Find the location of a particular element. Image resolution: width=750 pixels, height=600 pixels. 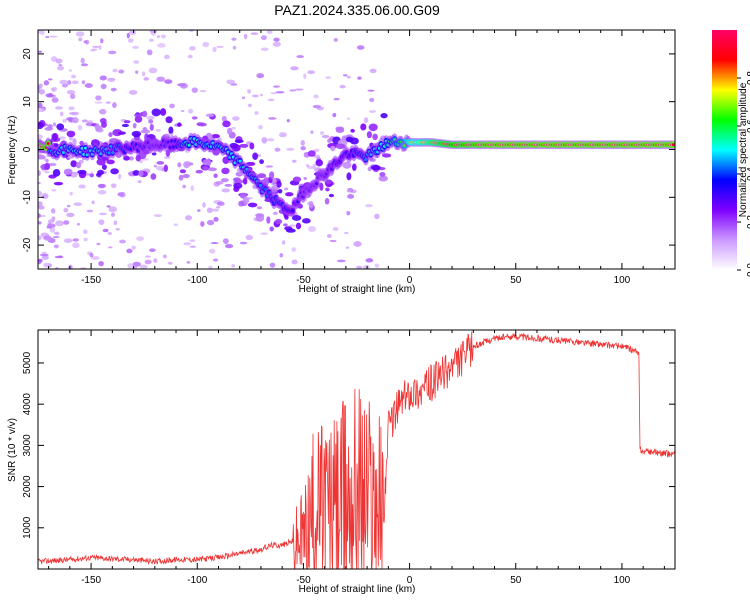

colorbar-tick-label: 0.8 is located at coordinates (748, 78).